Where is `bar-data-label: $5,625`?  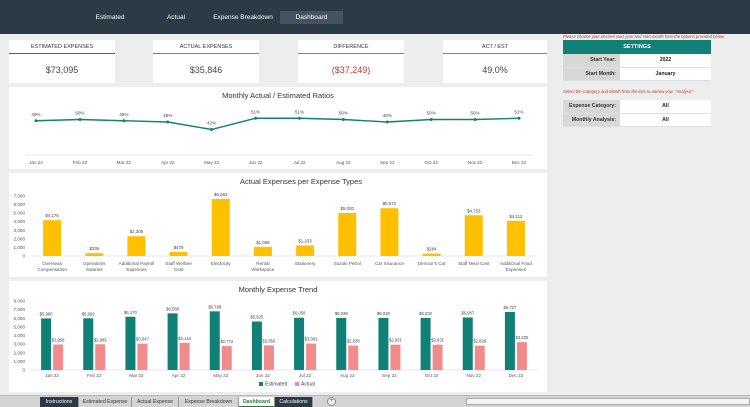 bar-data-label: $5,625 is located at coordinates (257, 316).